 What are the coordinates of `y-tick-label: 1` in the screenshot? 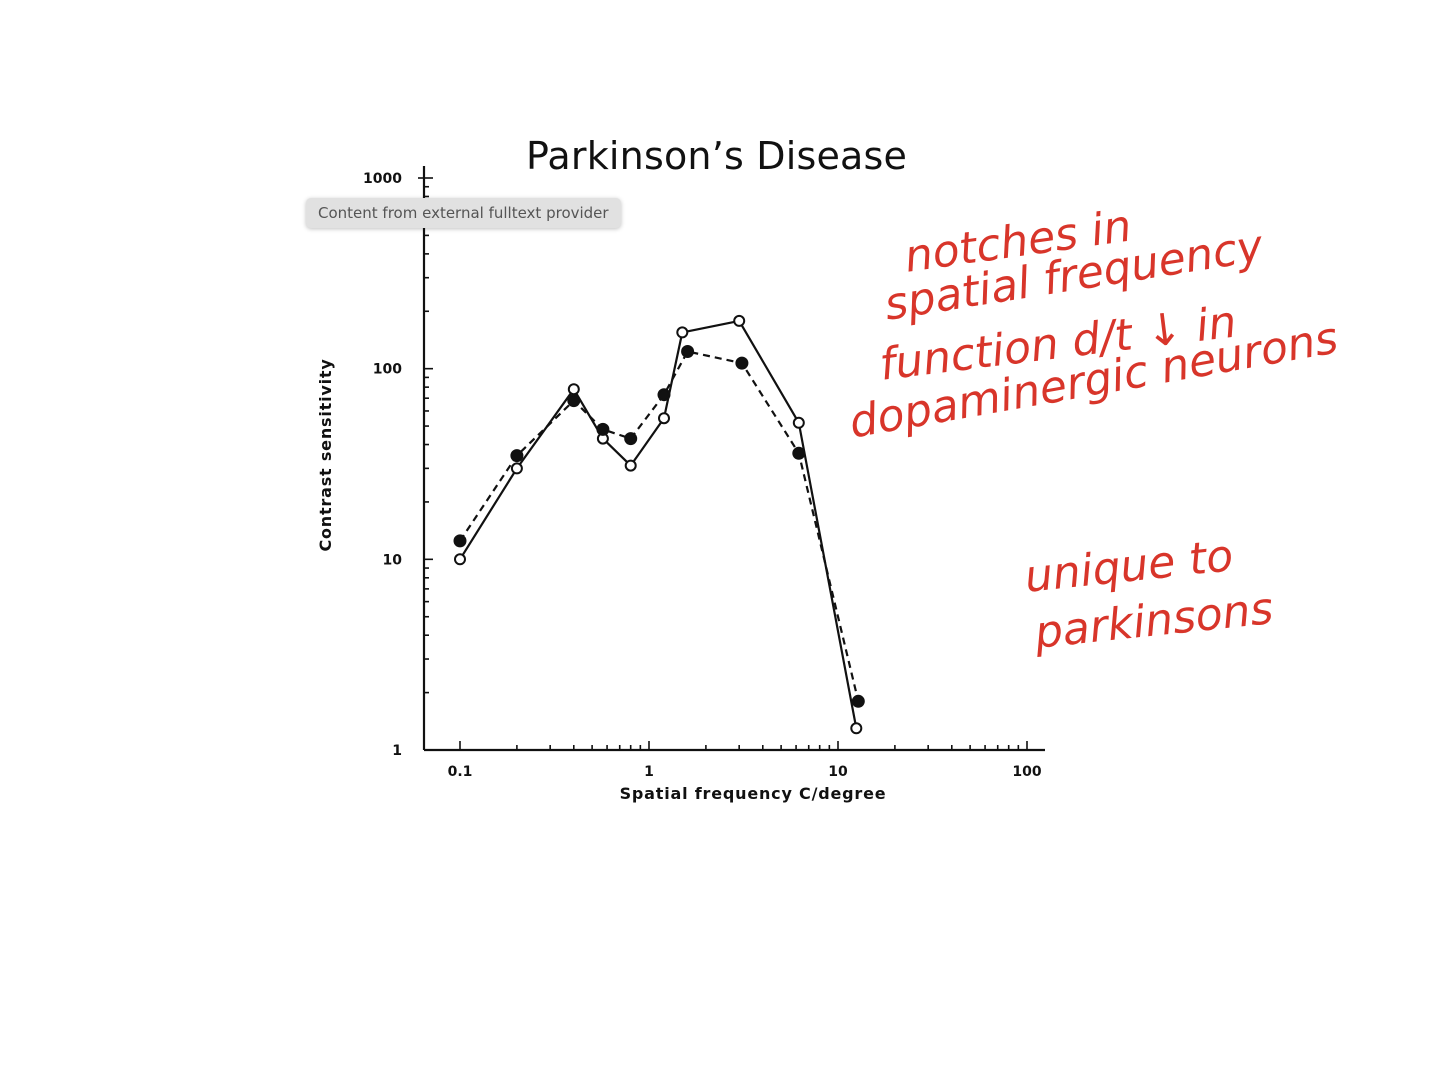 It's located at (397, 751).